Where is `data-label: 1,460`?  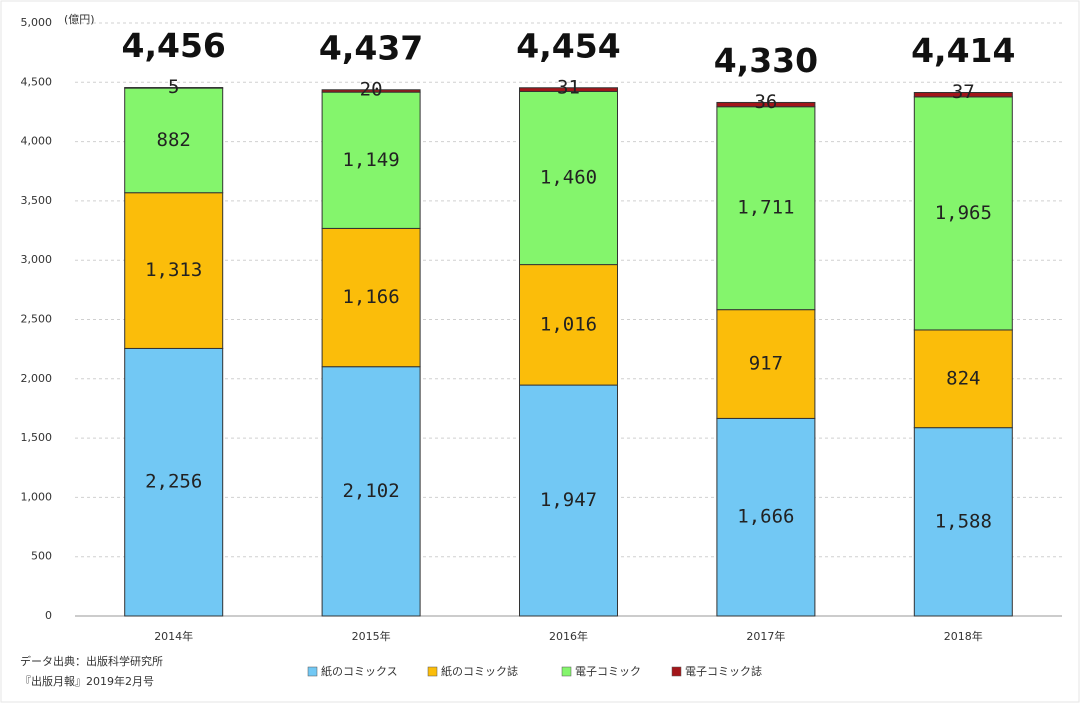 data-label: 1,460 is located at coordinates (568, 178).